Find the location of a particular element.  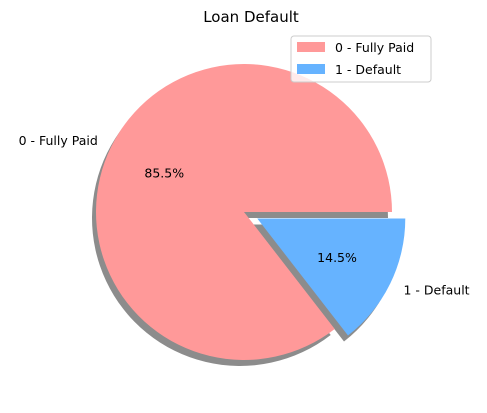

legend-swatch-default is located at coordinates (311, 69).